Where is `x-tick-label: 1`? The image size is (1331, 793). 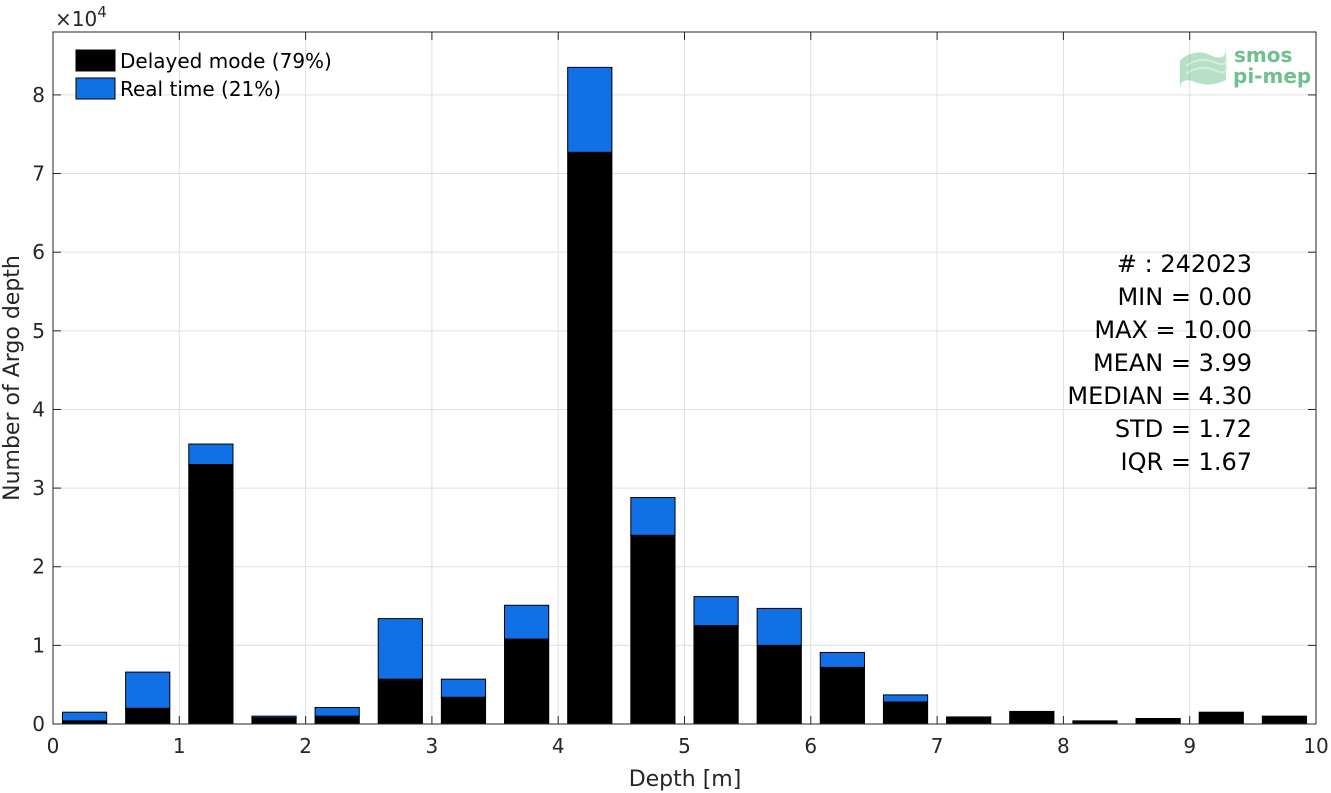 x-tick-label: 1 is located at coordinates (179, 746).